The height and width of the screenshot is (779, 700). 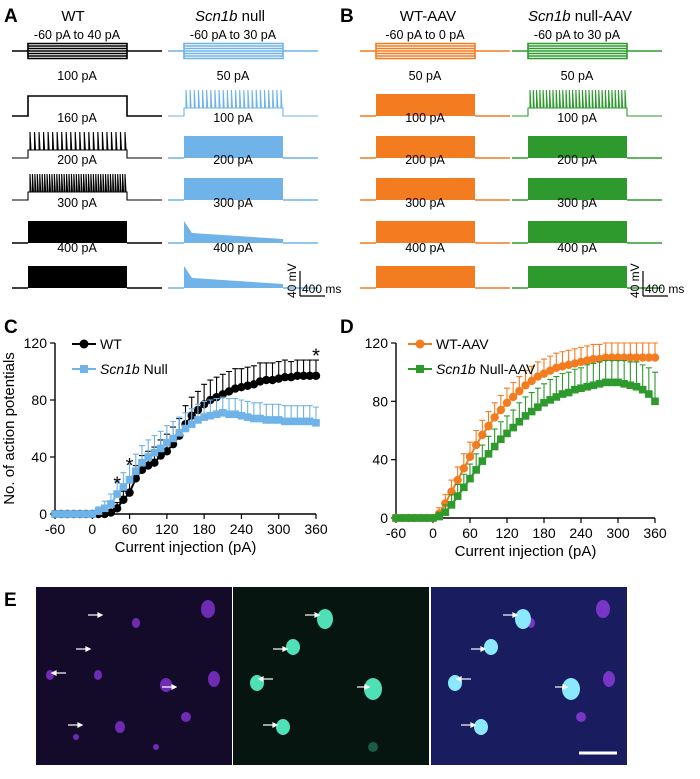 I want to click on chart-c-xtick-label-2: 60, so click(x=130, y=529).